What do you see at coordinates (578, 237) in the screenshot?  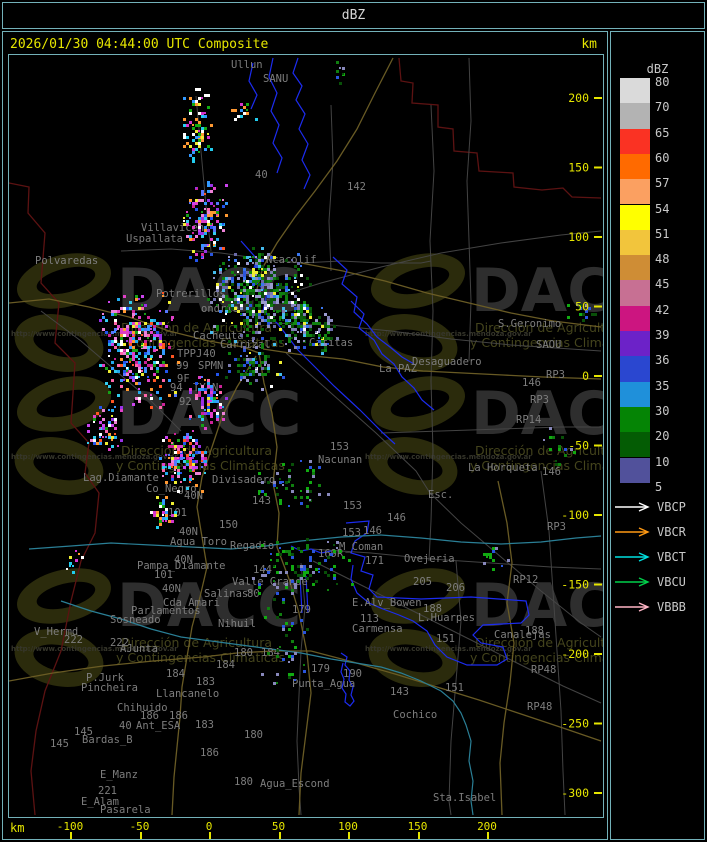 I see `y-axis-tick-label: 100` at bounding box center [578, 237].